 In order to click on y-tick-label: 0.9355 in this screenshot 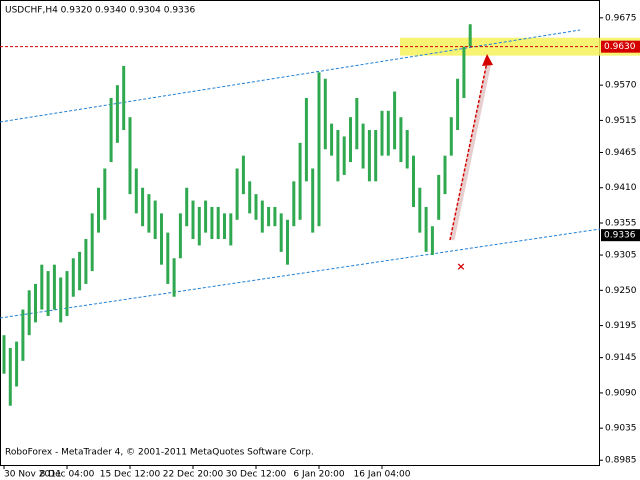, I will do `click(621, 223)`.